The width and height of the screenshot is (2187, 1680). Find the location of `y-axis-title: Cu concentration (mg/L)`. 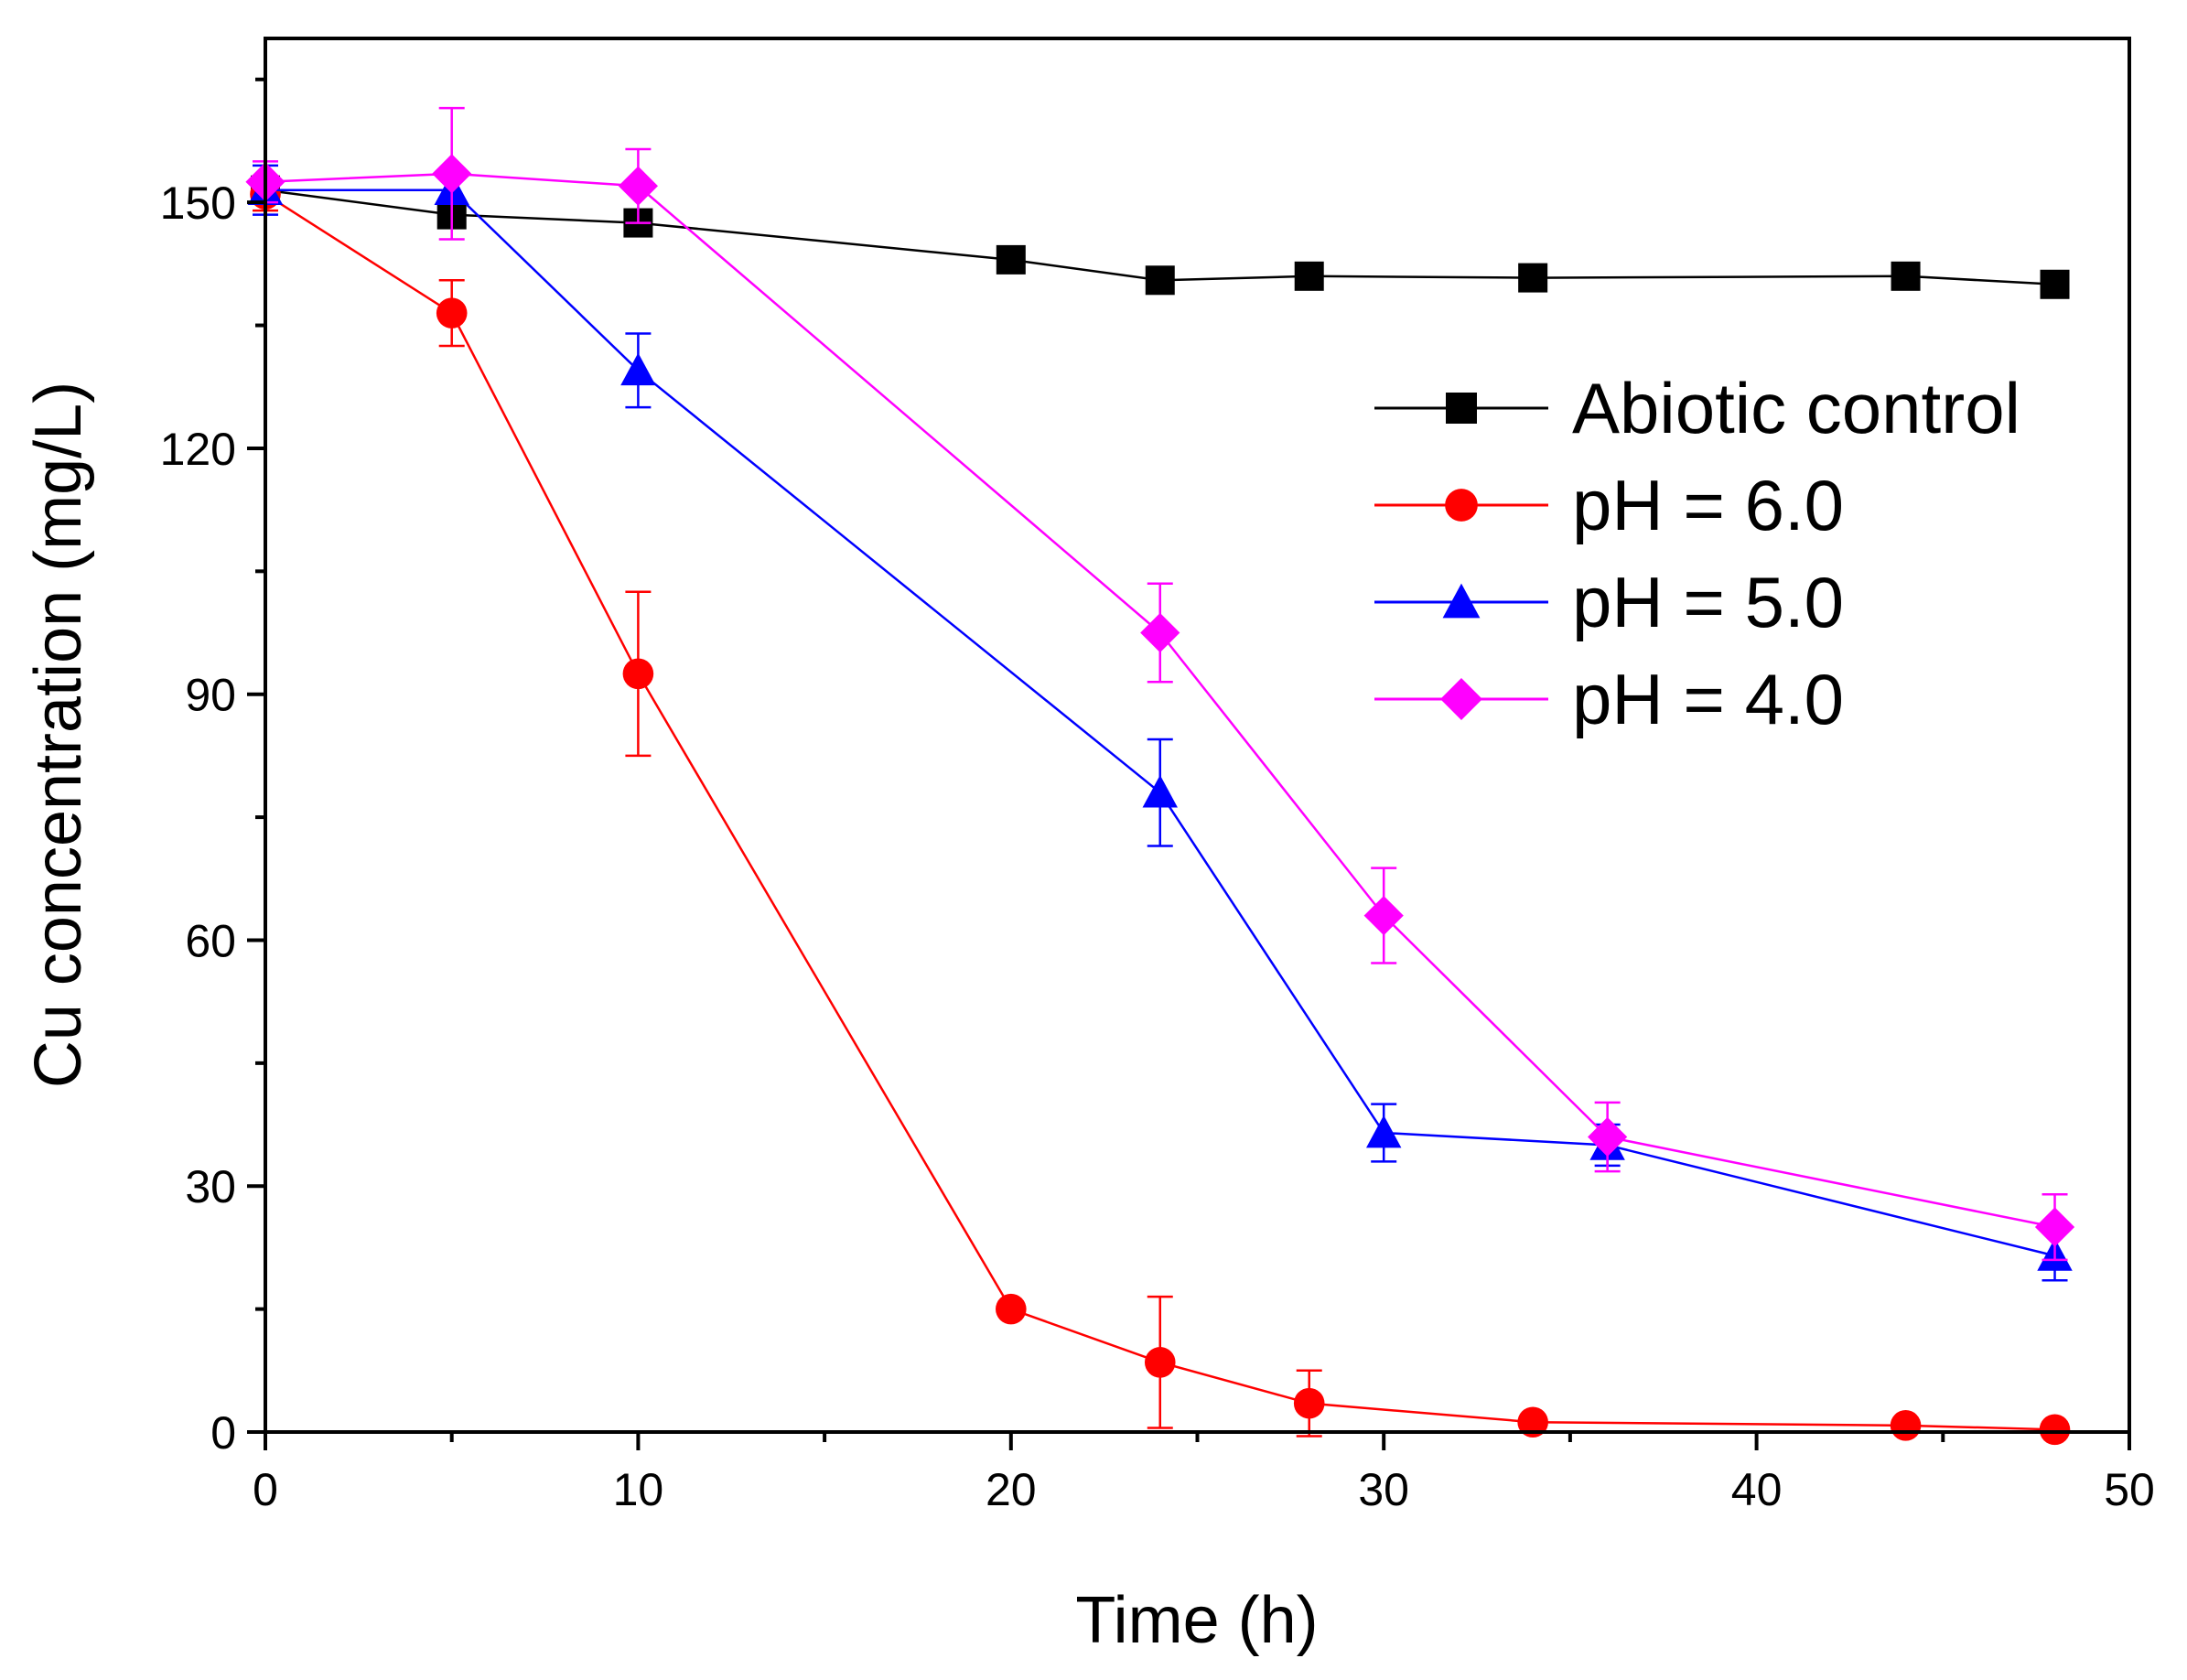

y-axis-title: Cu concentration (mg/L) is located at coordinates (59, 735).